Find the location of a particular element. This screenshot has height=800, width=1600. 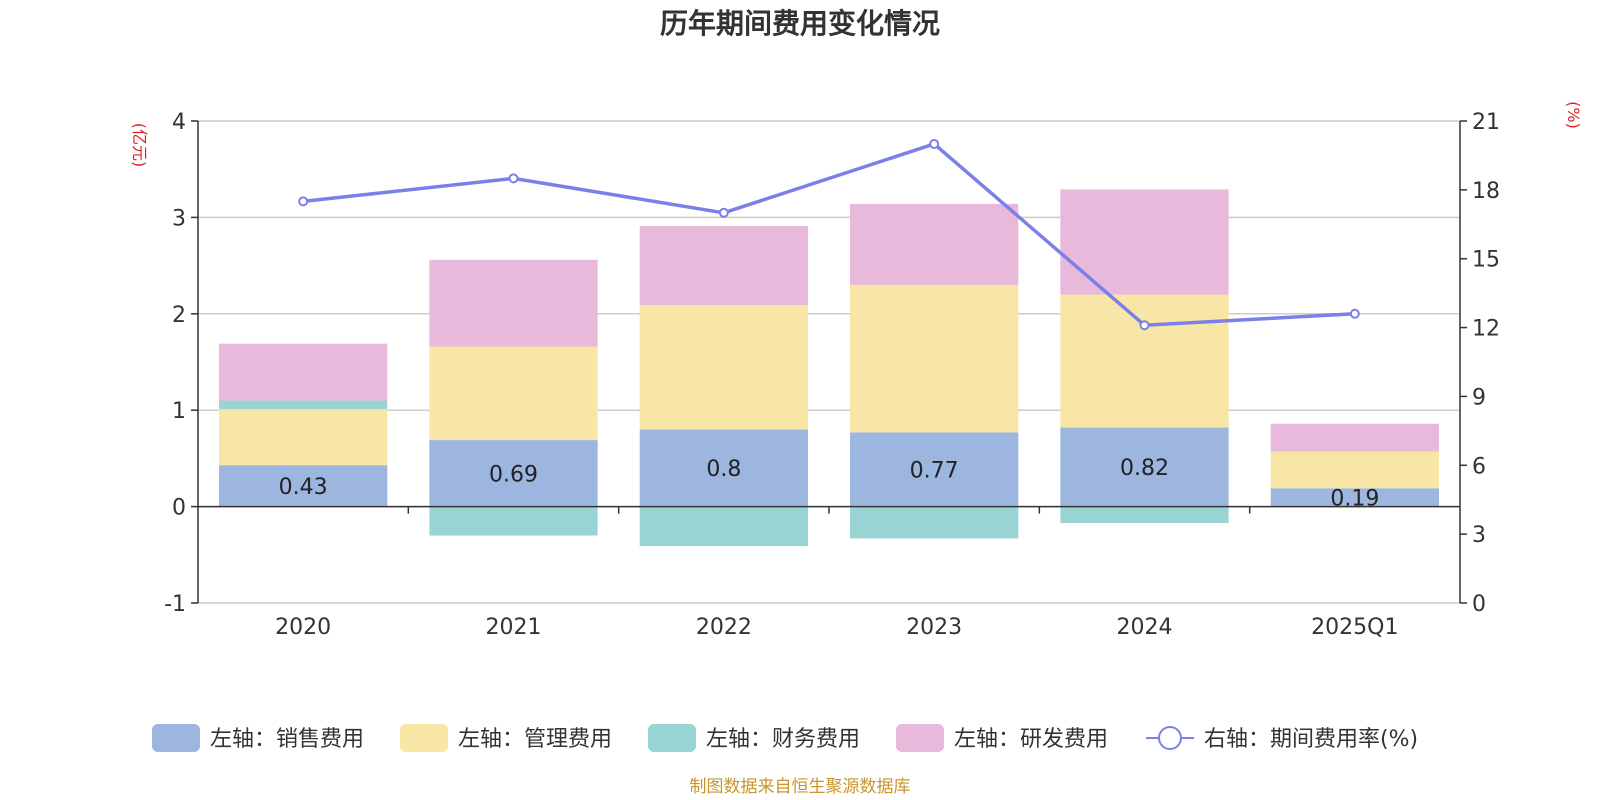

right-tick-label: 0 is located at coordinates (1479, 604).